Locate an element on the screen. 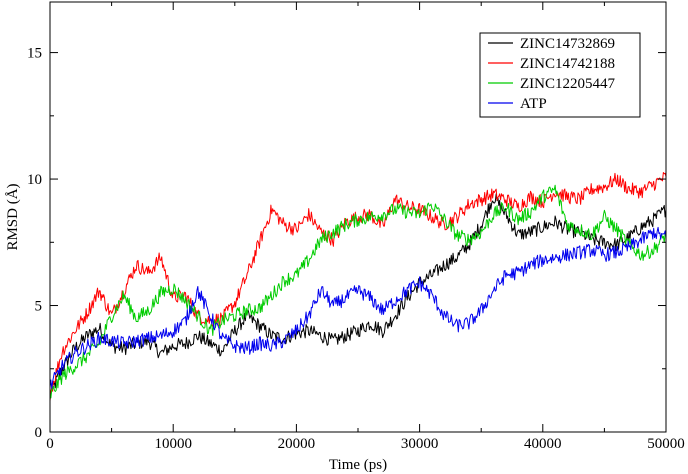 The width and height of the screenshot is (688, 474). legend-label-zinc14732869: ZINC14732869 is located at coordinates (567, 44).